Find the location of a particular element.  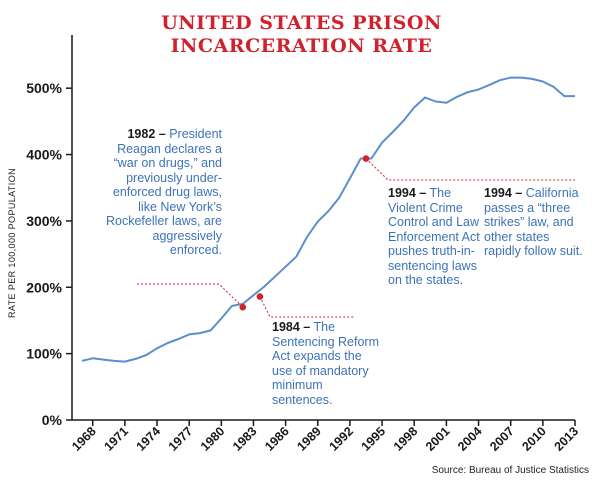

y-tick-label: 300% is located at coordinates (44, 221).